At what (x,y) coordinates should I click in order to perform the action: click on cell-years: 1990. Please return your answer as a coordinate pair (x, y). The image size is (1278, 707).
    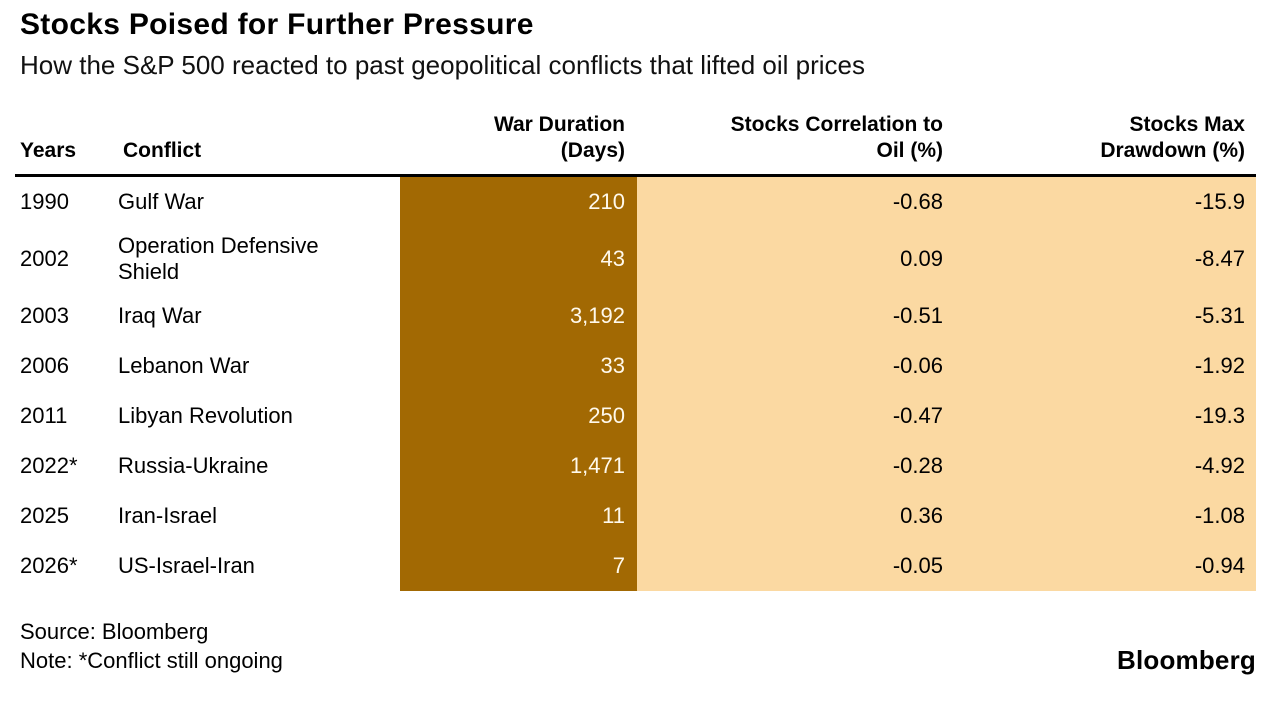
    Looking at the image, I should click on (44, 201).